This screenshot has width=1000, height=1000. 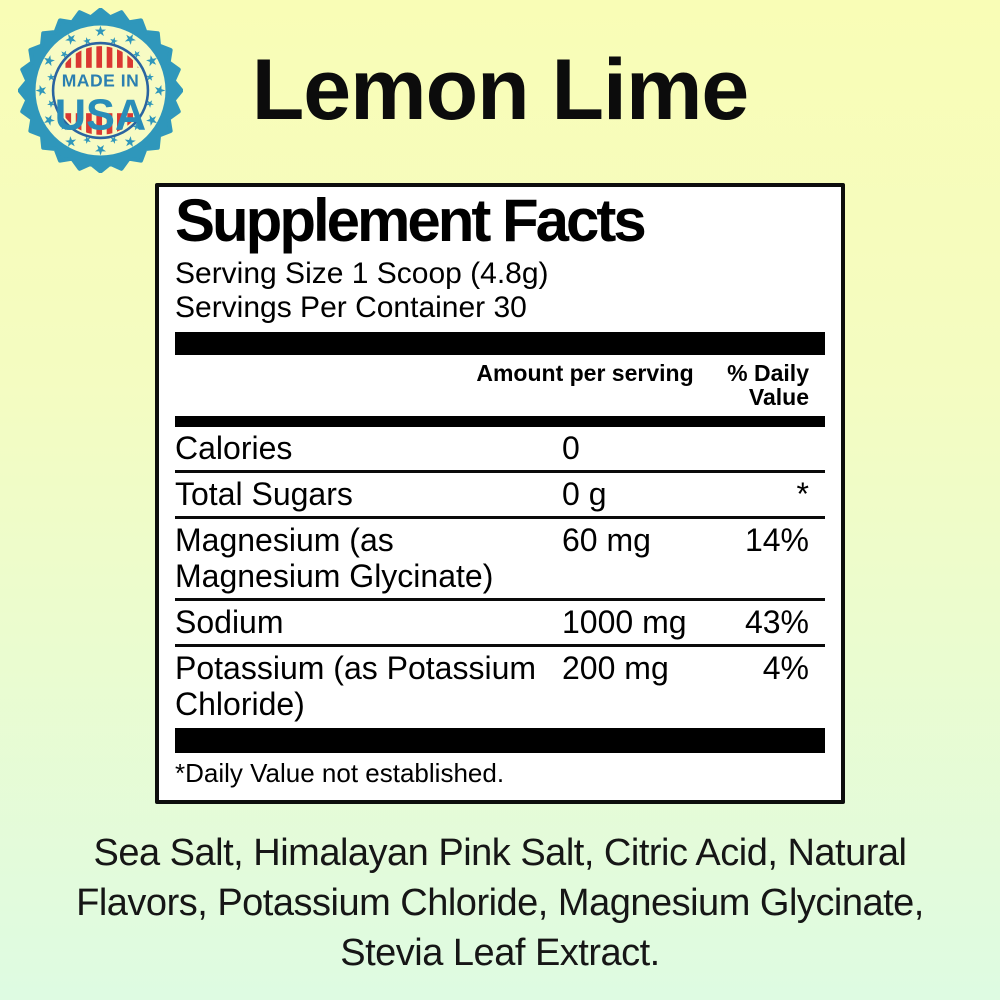 What do you see at coordinates (606, 540) in the screenshot?
I see `nutrient-amount: 60 mg` at bounding box center [606, 540].